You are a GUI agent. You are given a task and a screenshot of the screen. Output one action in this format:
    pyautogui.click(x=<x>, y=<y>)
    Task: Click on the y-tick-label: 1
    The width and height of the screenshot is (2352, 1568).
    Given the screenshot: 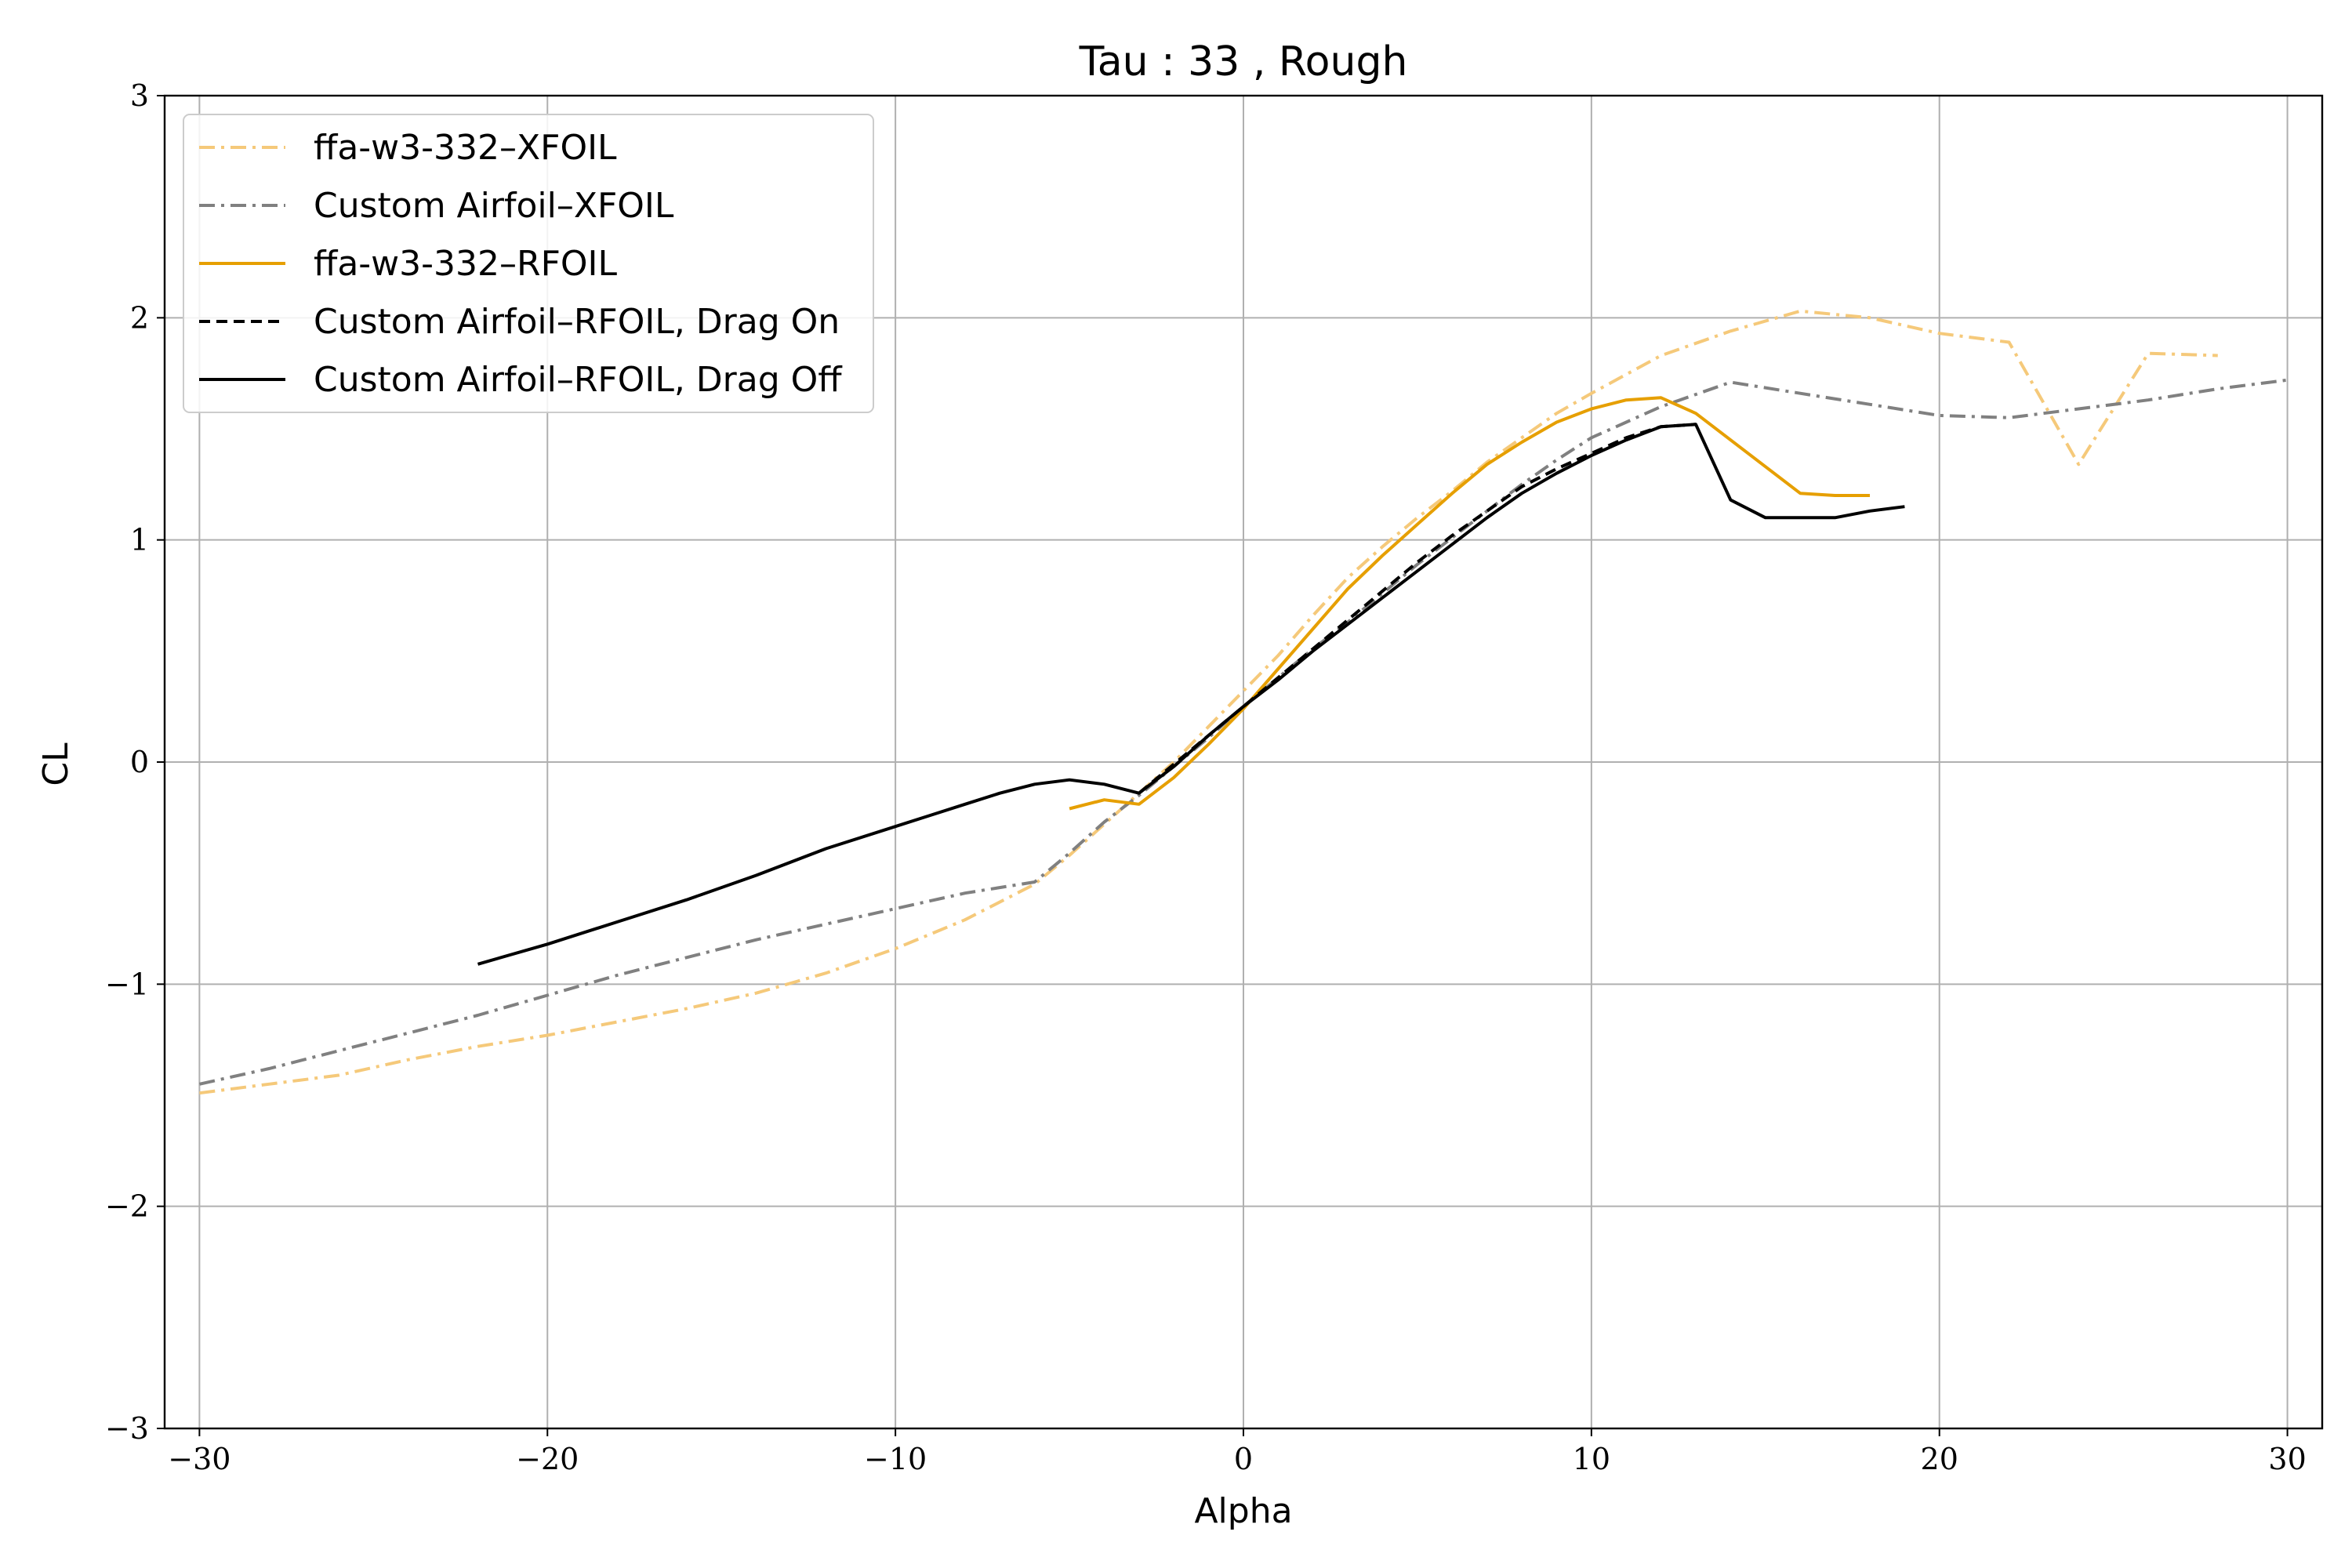 What is the action you would take?
    pyautogui.click(x=139, y=540)
    